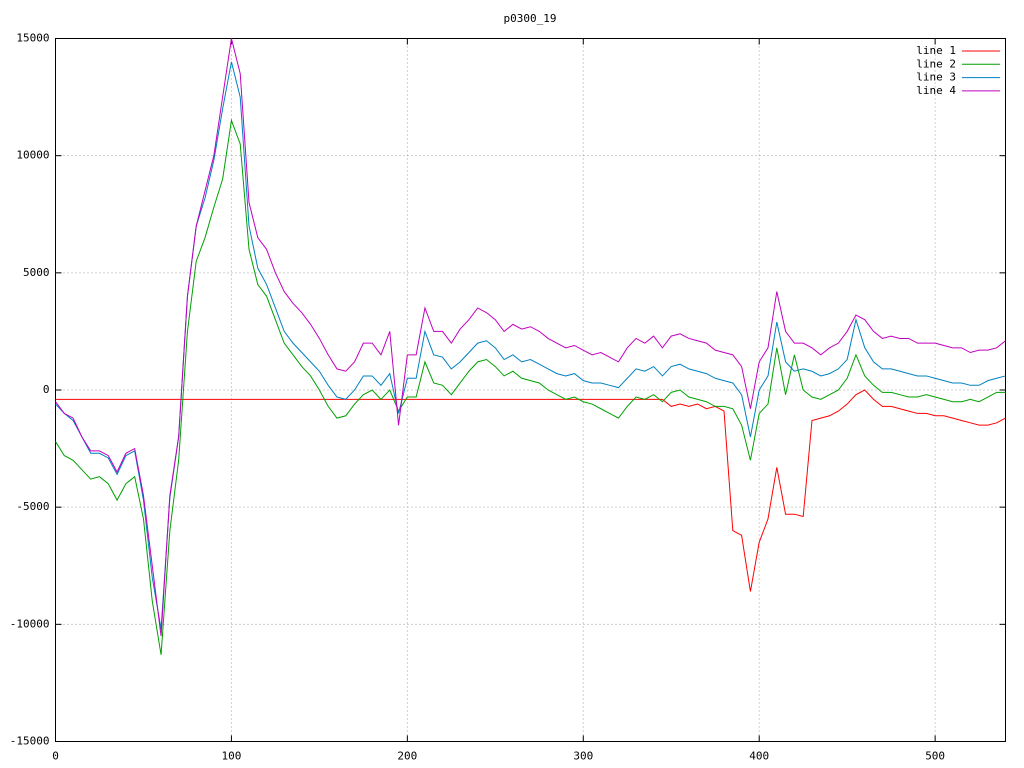 Image resolution: width=1024 pixels, height=768 pixels. I want to click on legend-label: line 3, so click(936, 77).